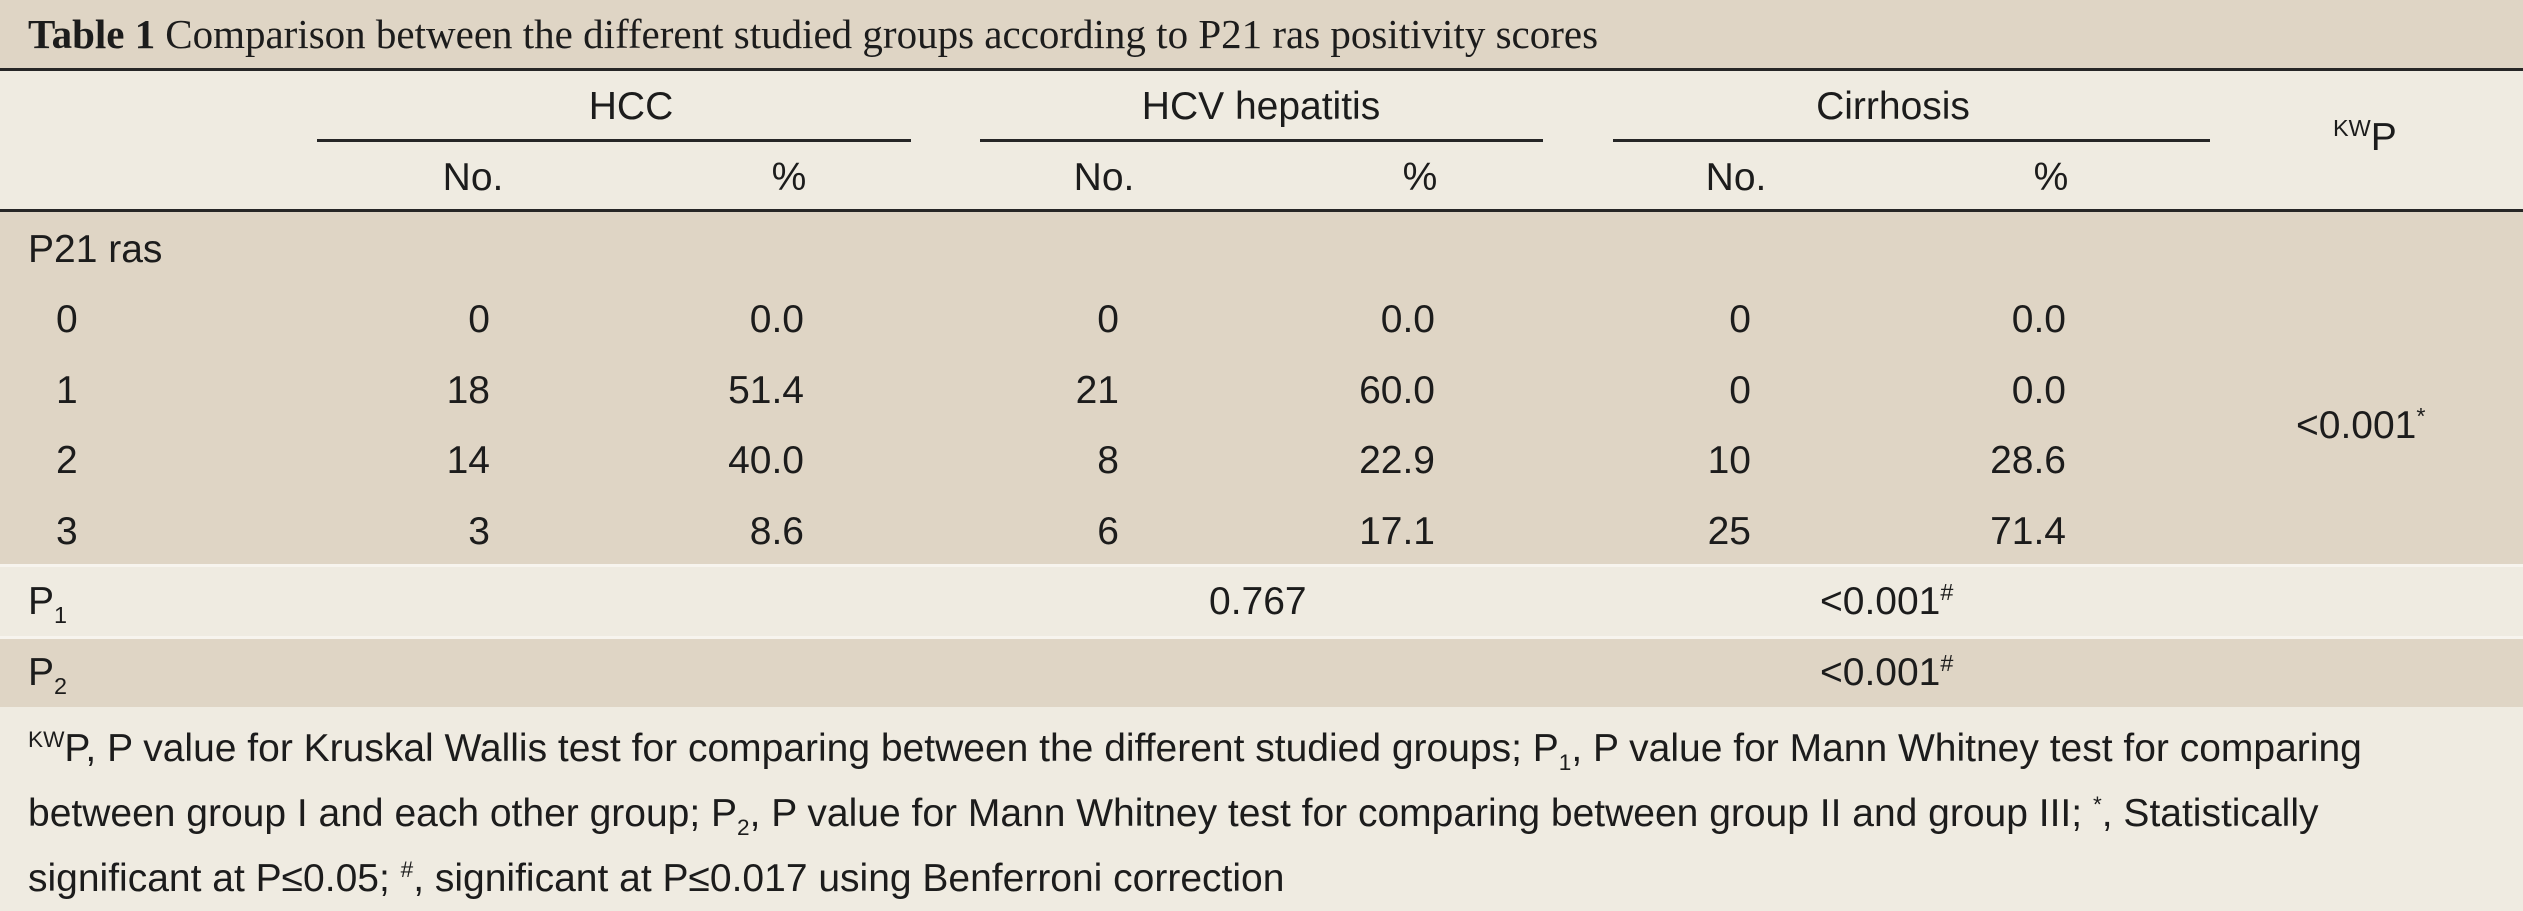  Describe the element at coordinates (2421, 416) in the screenshot. I see `significance-star: *` at that location.